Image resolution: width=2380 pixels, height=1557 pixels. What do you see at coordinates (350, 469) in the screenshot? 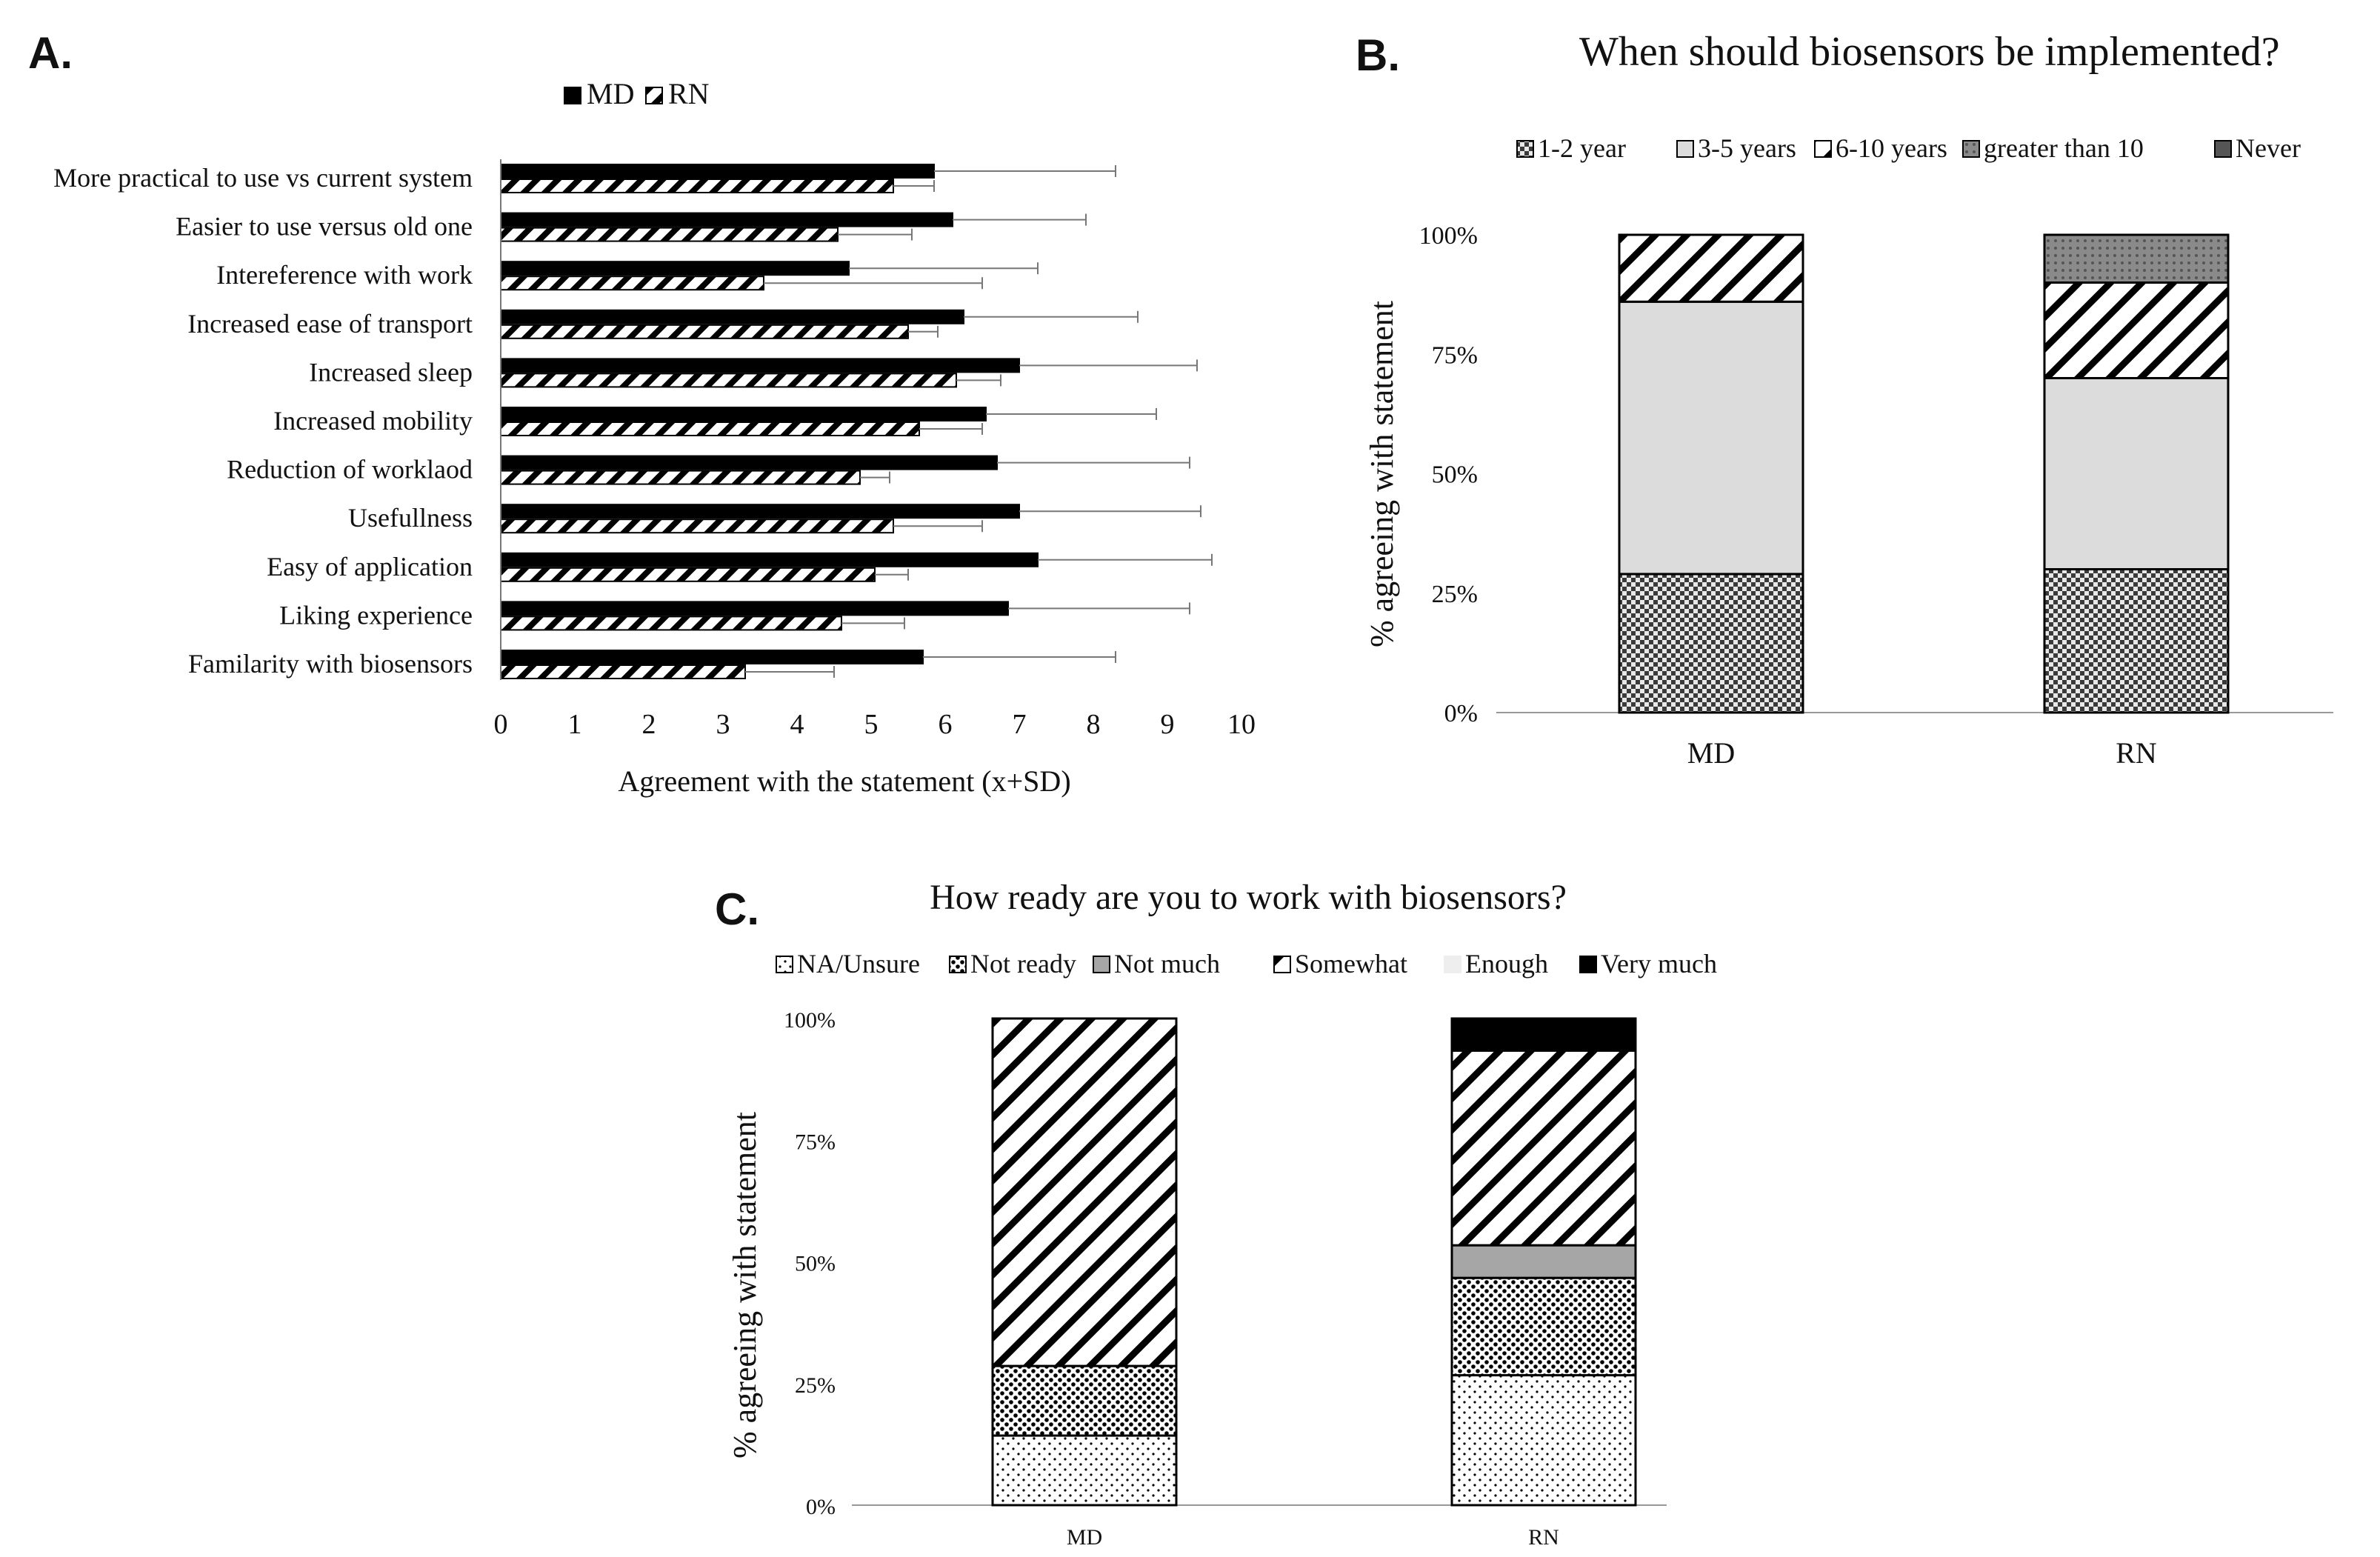
I see `category-label-reduction-of-worklaod: Reduction of worklaod` at bounding box center [350, 469].